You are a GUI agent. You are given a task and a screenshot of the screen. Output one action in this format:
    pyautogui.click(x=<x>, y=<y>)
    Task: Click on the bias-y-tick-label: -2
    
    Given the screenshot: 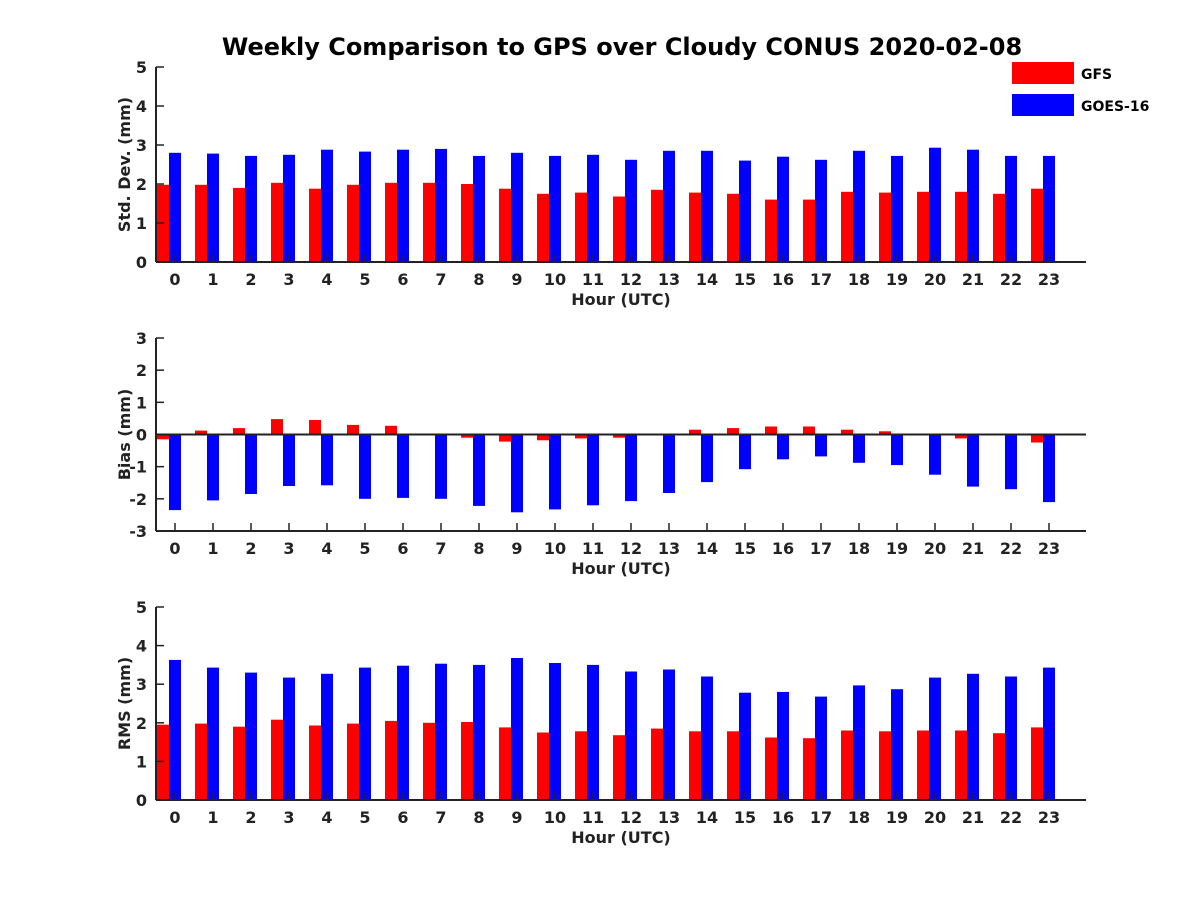 What is the action you would take?
    pyautogui.click(x=138, y=499)
    